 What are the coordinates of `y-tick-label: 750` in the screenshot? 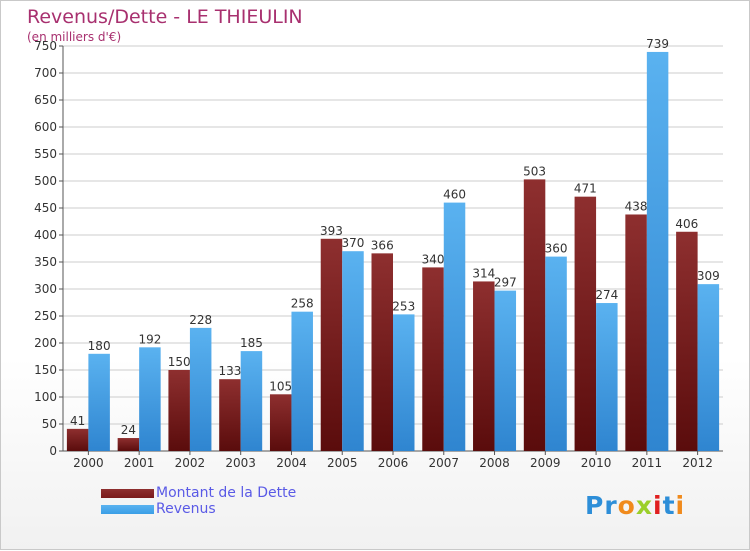 It's located at (45, 46).